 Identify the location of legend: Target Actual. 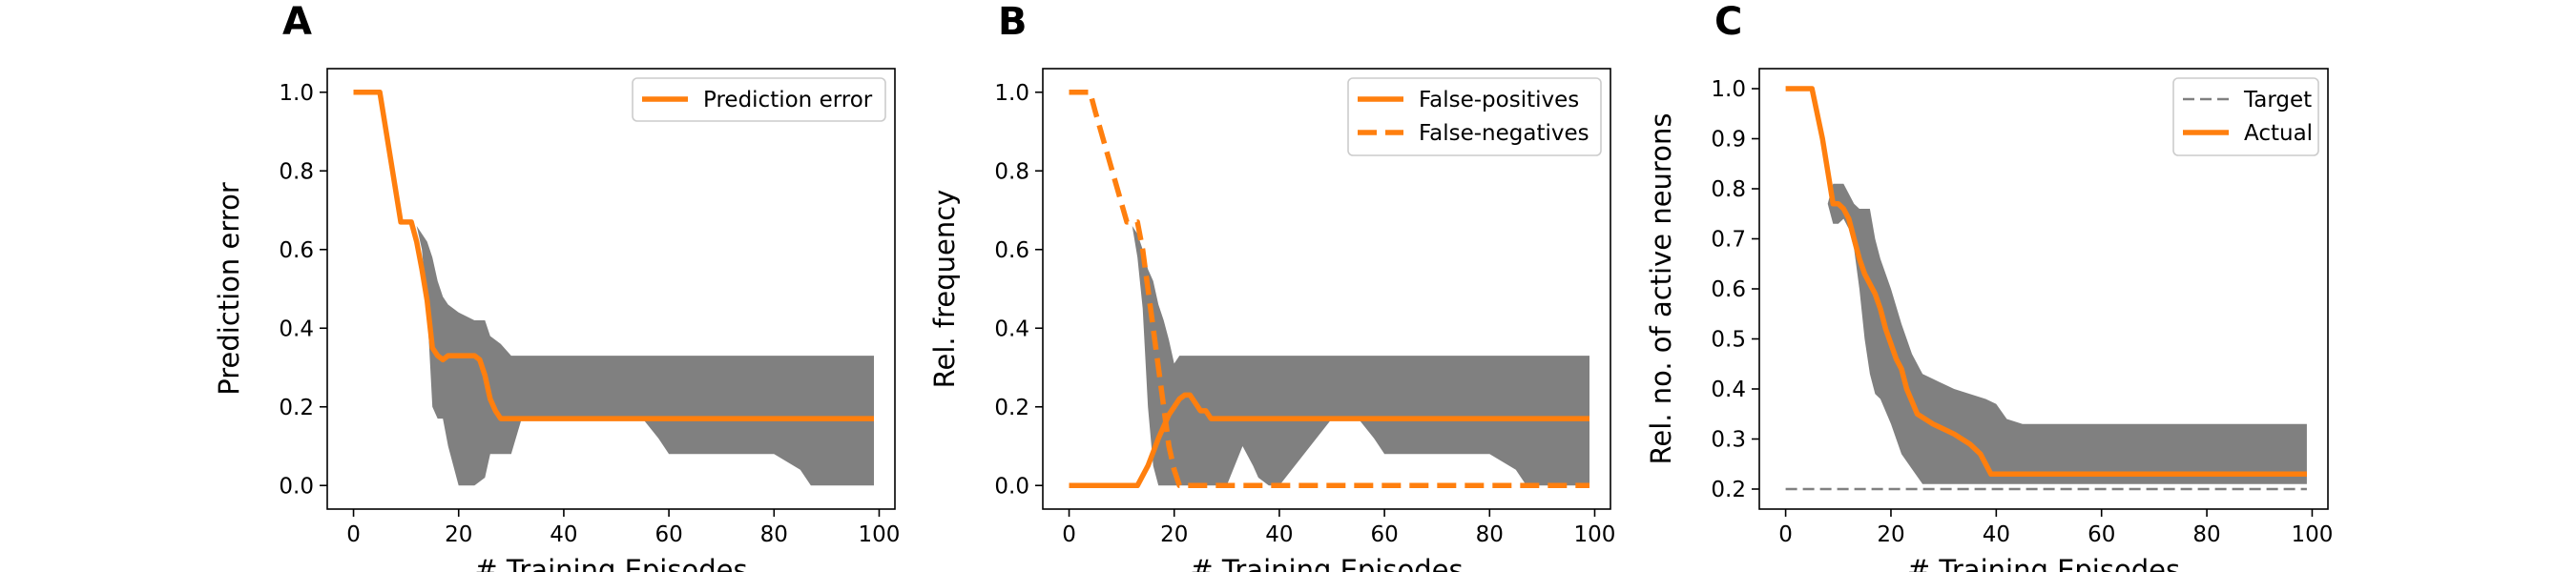
(2245, 116).